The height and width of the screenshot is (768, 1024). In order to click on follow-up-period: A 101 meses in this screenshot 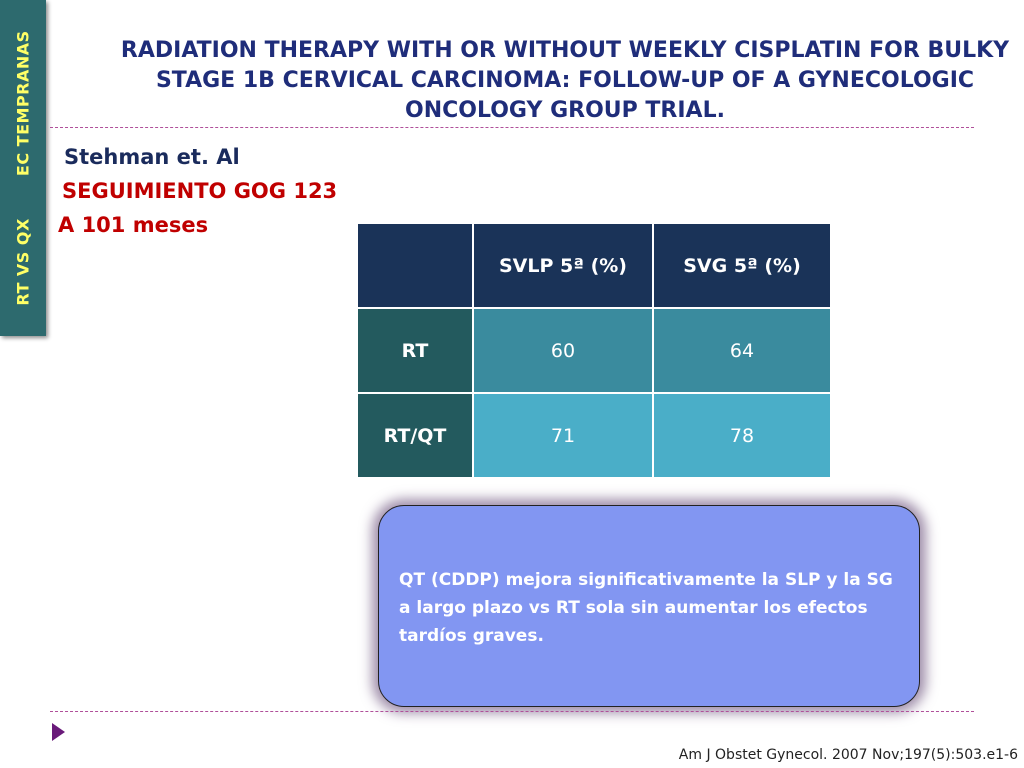, I will do `click(133, 225)`.